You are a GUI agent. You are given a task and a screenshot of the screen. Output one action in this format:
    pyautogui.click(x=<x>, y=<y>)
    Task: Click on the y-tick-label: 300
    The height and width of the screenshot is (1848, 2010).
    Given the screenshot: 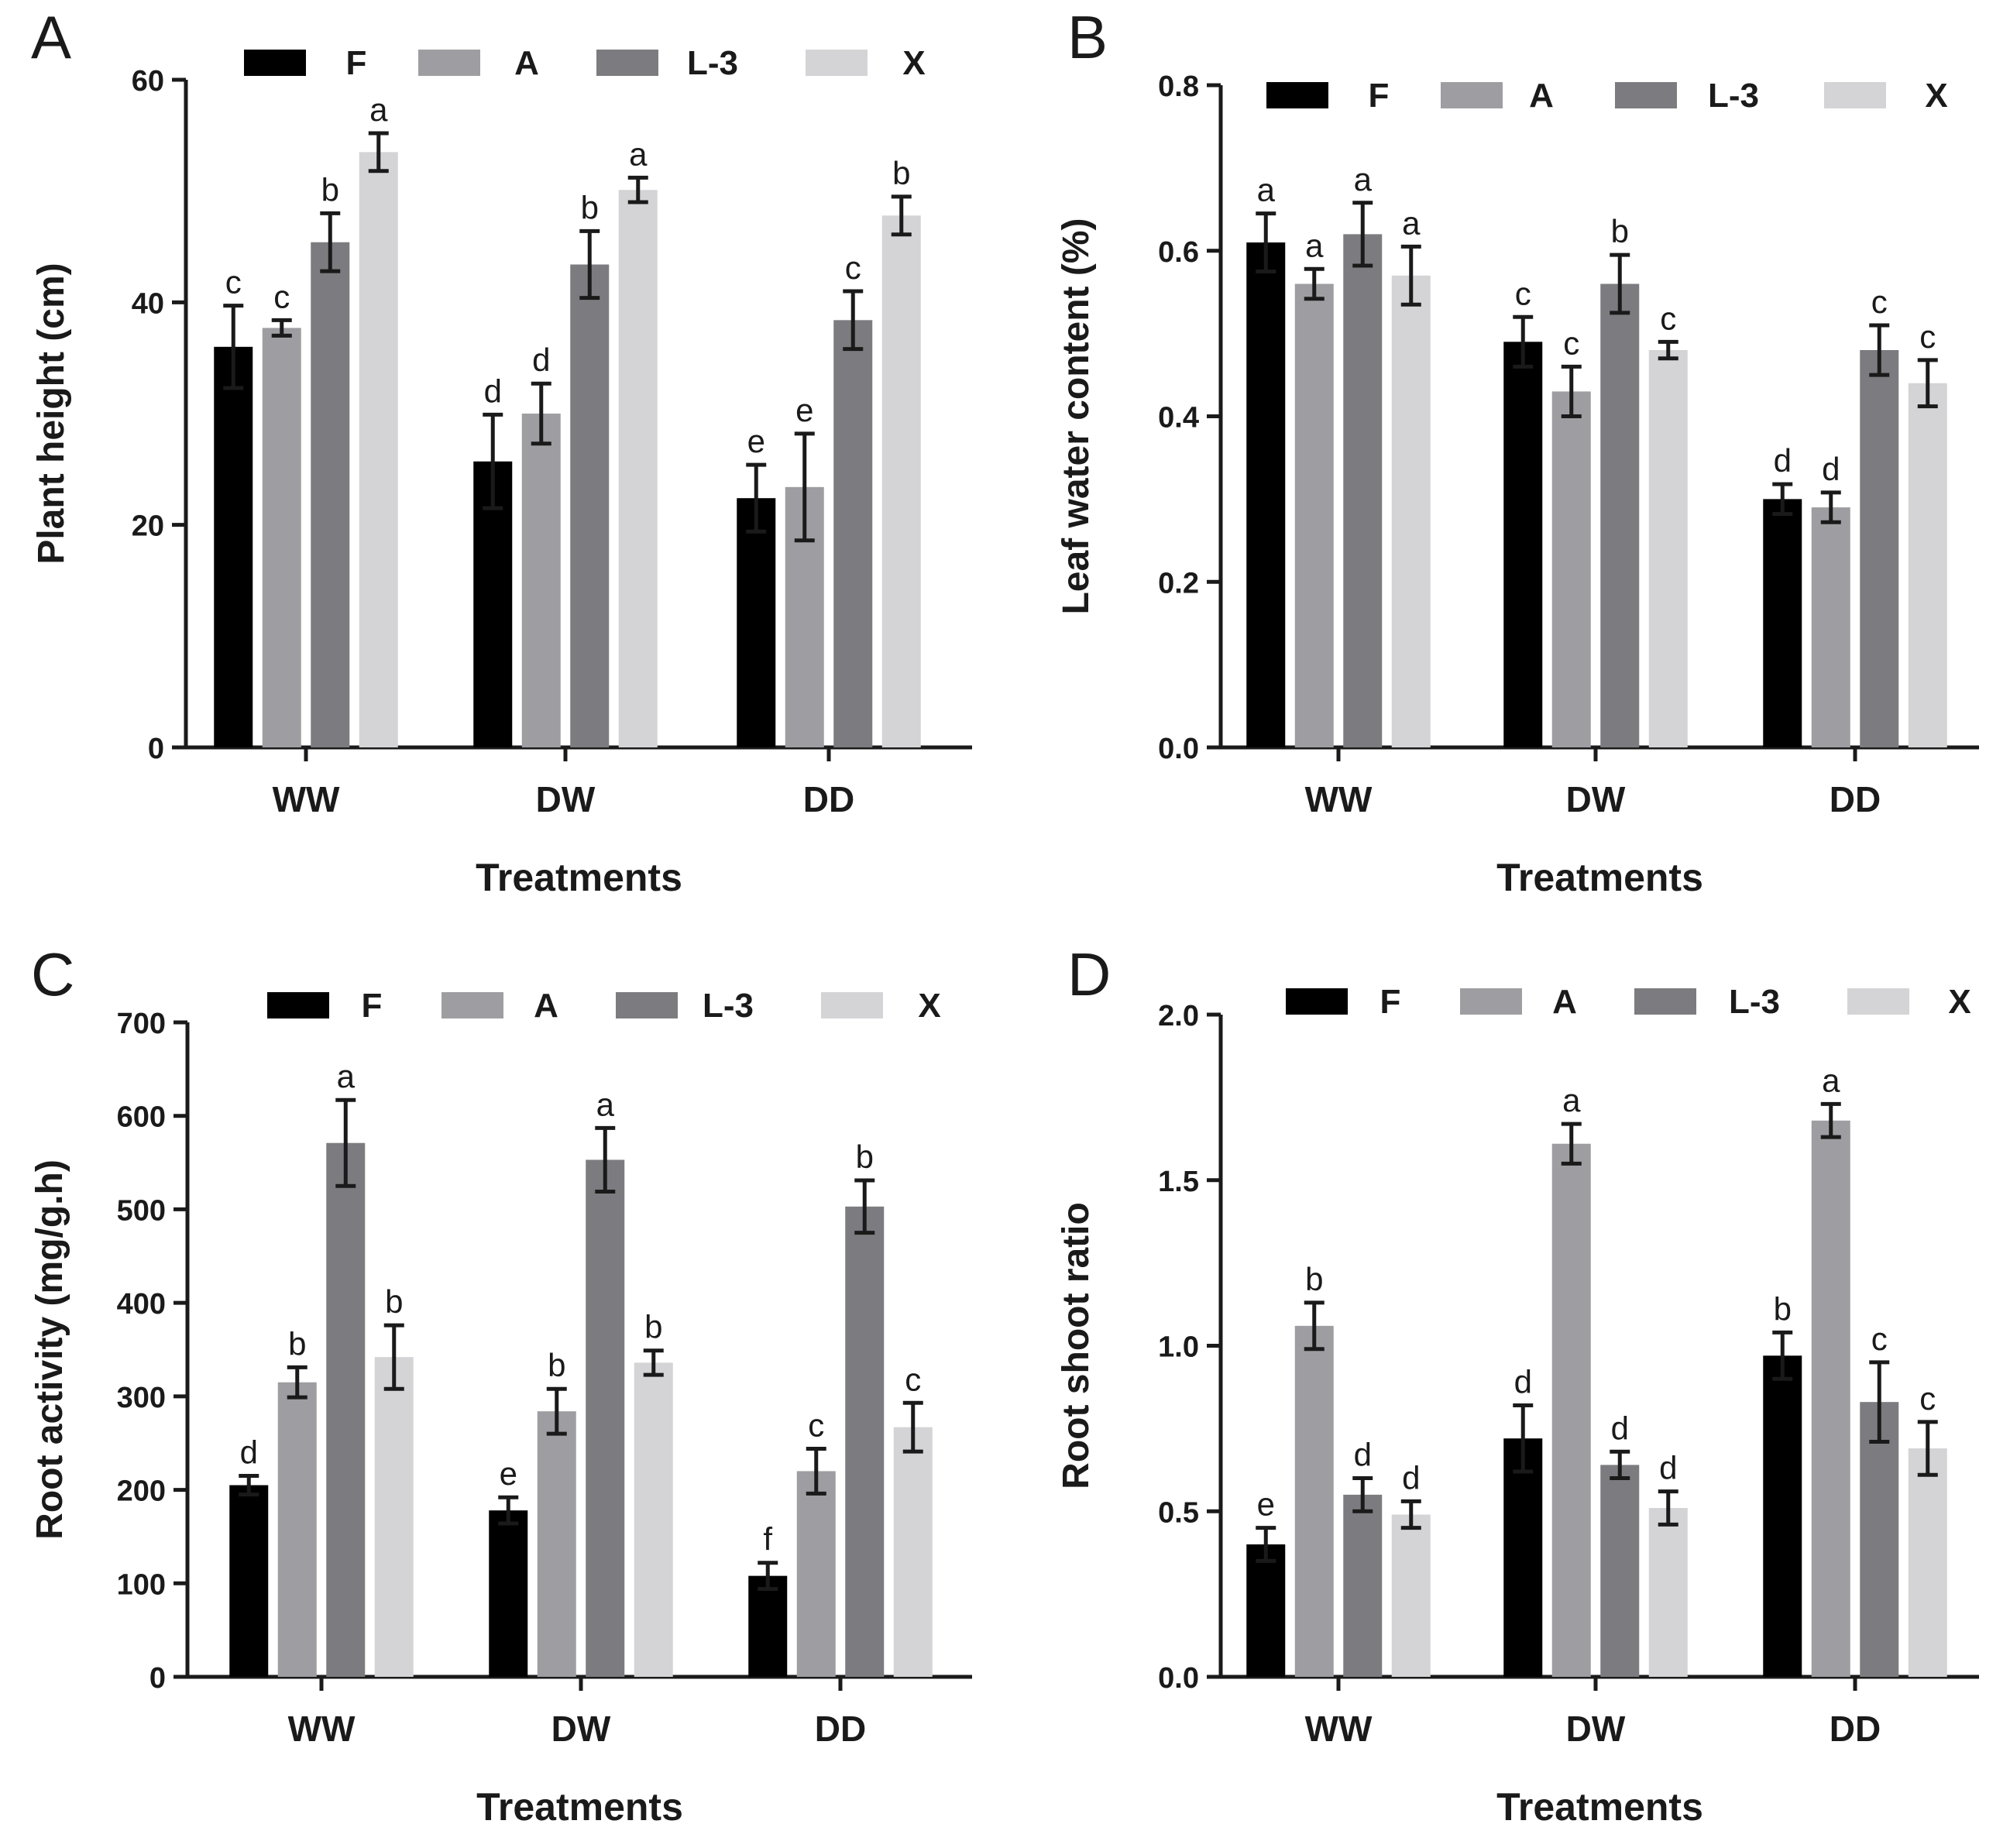 What is the action you would take?
    pyautogui.click(x=141, y=1398)
    